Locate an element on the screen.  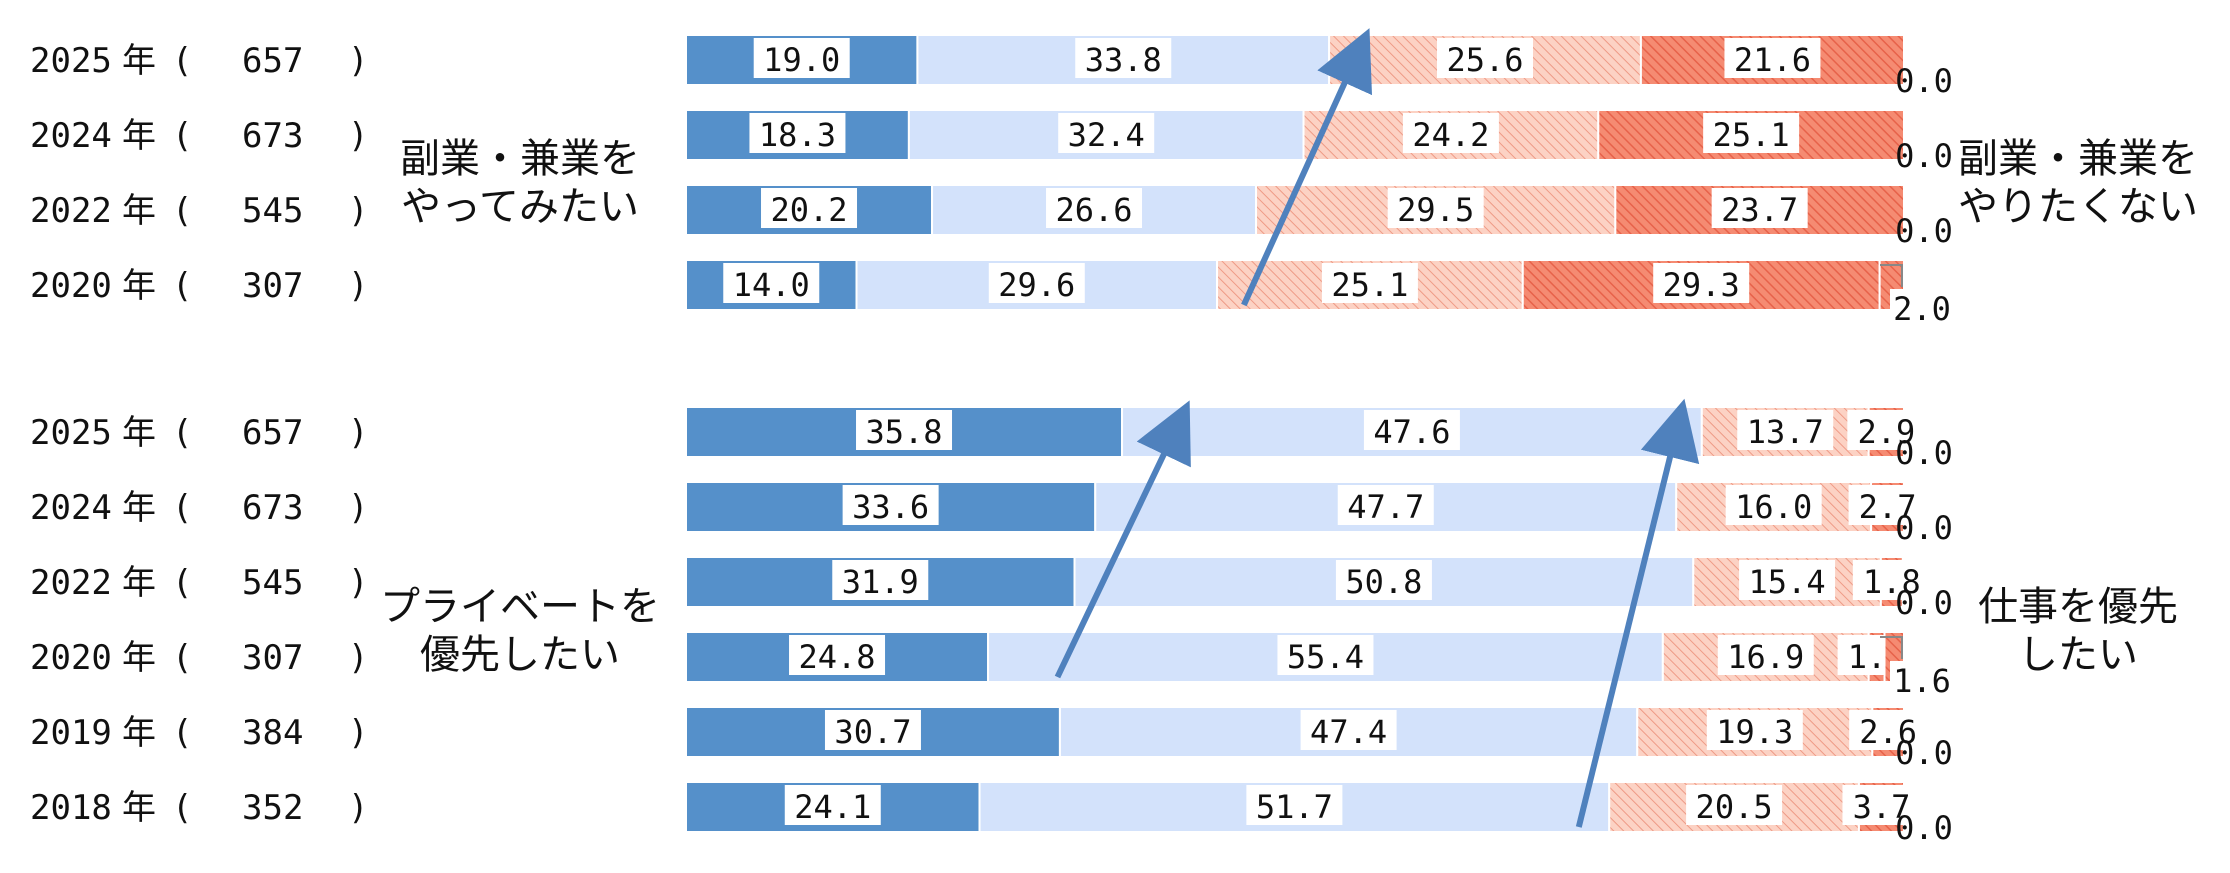
data-label: 29.5 is located at coordinates (1435, 210).